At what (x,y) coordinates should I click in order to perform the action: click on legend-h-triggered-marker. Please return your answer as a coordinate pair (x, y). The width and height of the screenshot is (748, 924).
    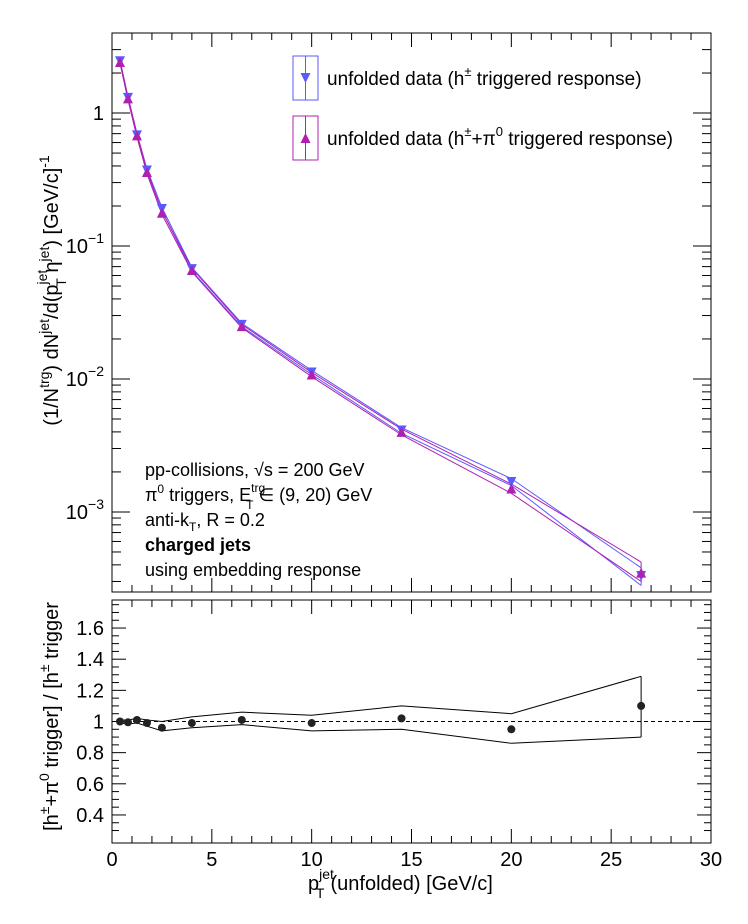
    Looking at the image, I should click on (305, 78).